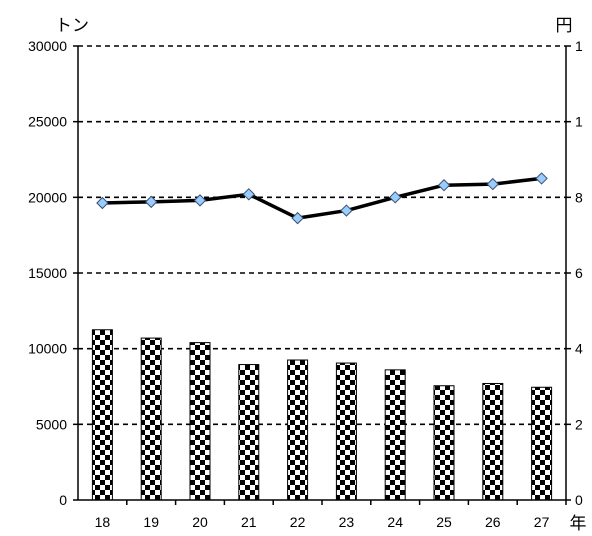  What do you see at coordinates (47, 273) in the screenshot?
I see `y-left-tick-label: 15000` at bounding box center [47, 273].